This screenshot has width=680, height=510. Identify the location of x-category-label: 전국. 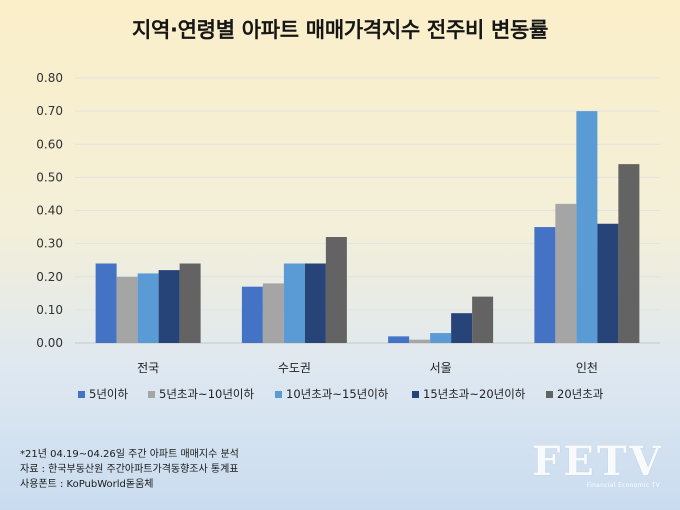
(148, 368).